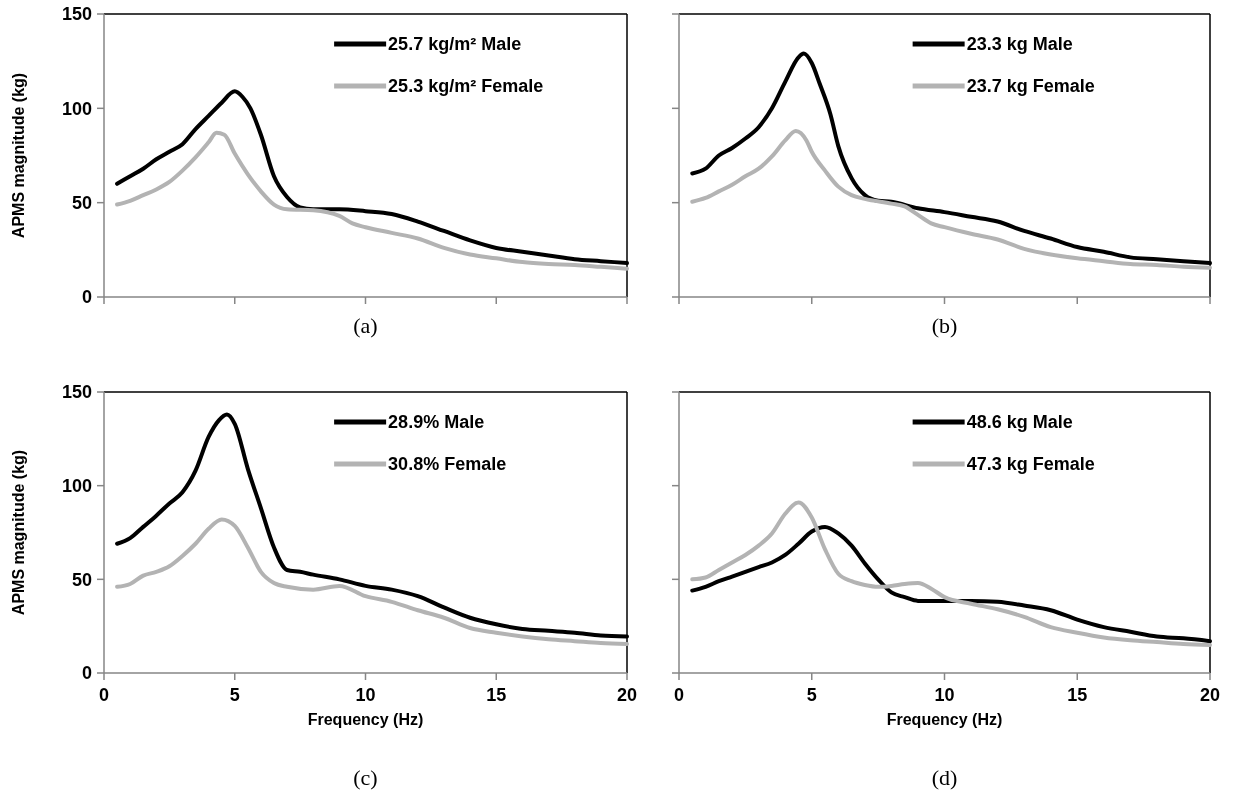  What do you see at coordinates (944, 777) in the screenshot?
I see `text: (d)` at bounding box center [944, 777].